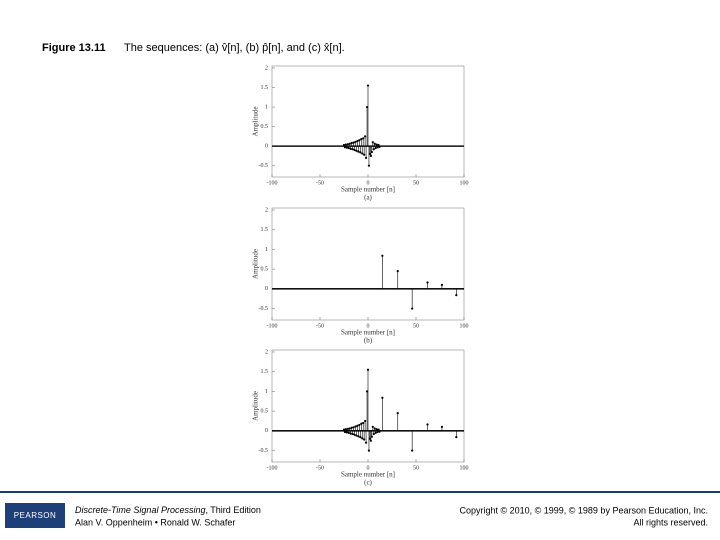  I want to click on subtitle: (c), so click(368, 483).